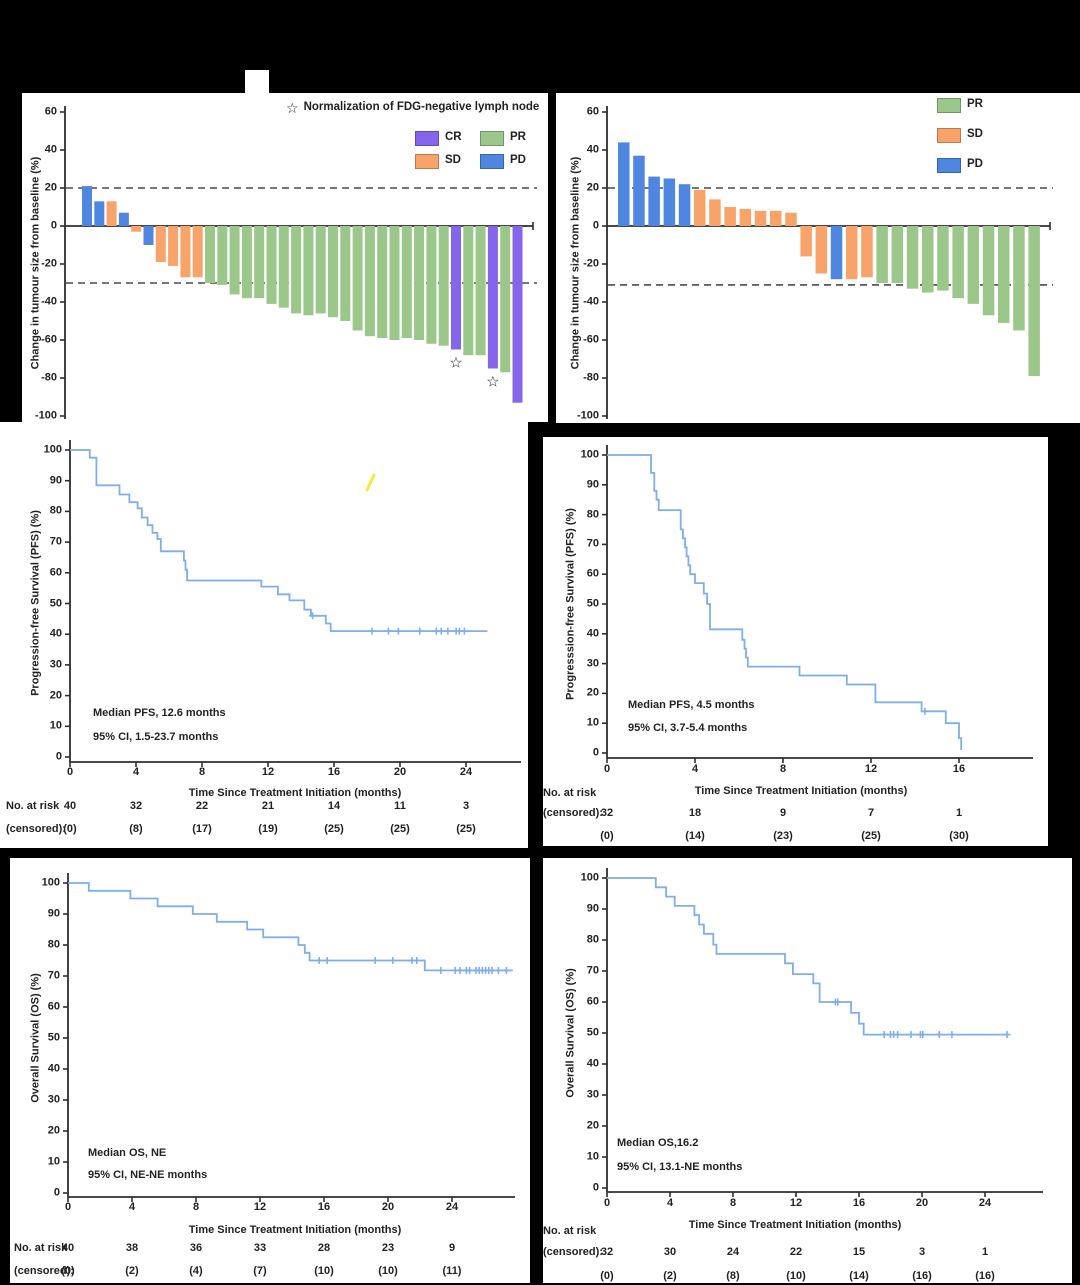 The image size is (1080, 1285). What do you see at coordinates (202, 829) in the screenshot?
I see `censored-count: (17)` at bounding box center [202, 829].